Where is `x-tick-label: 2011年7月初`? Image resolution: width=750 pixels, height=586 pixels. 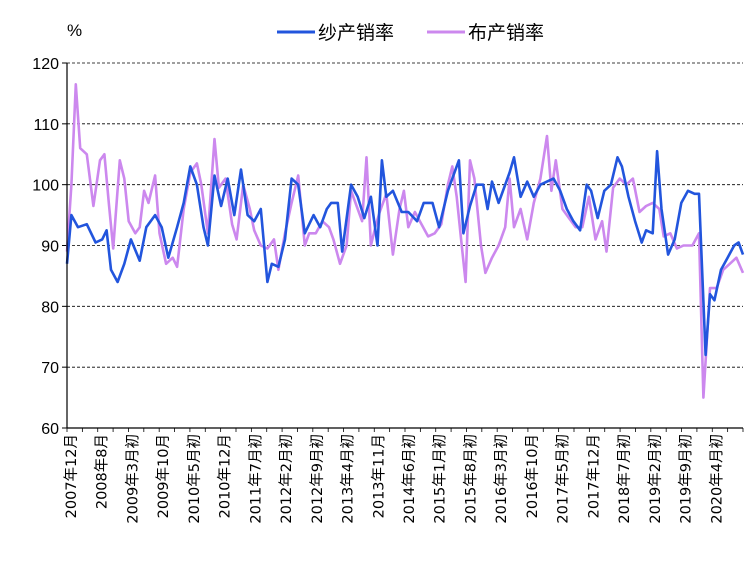
x-tick-label: 2011年7月初 is located at coordinates (255, 479).